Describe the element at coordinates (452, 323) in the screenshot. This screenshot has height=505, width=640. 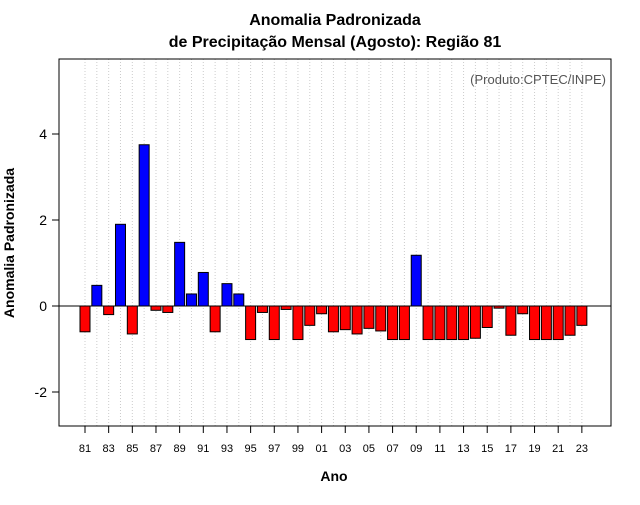
I see `bar-2012` at that location.